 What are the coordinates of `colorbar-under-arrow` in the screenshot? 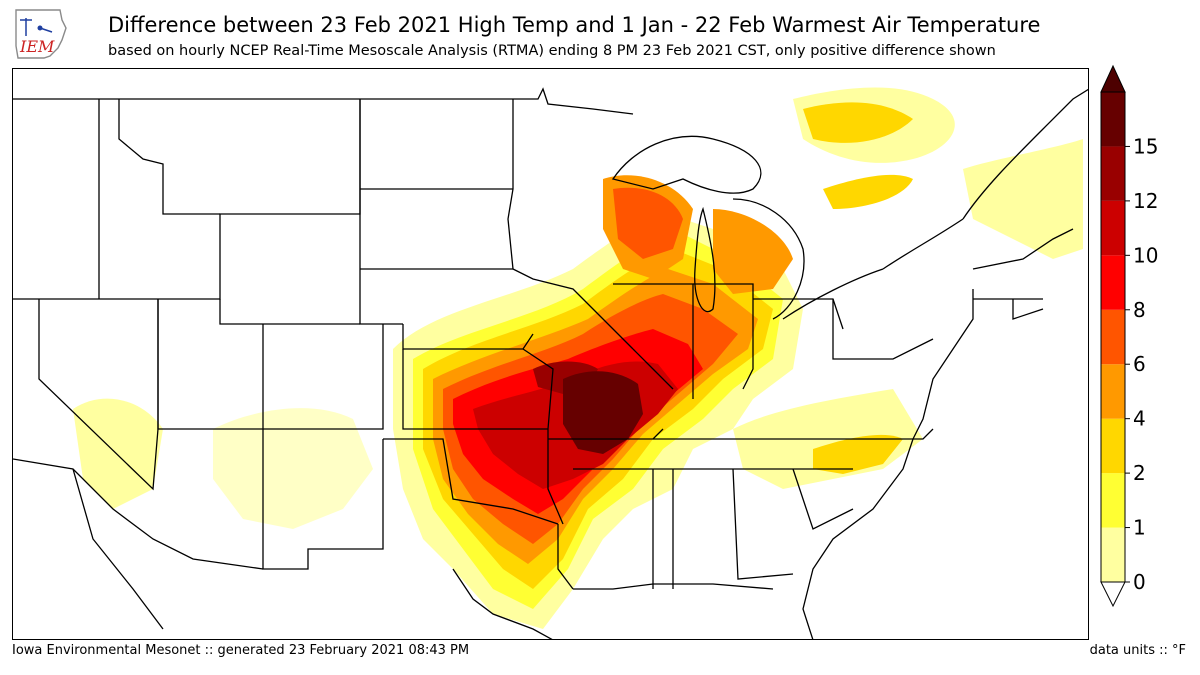 It's located at (1113, 594).